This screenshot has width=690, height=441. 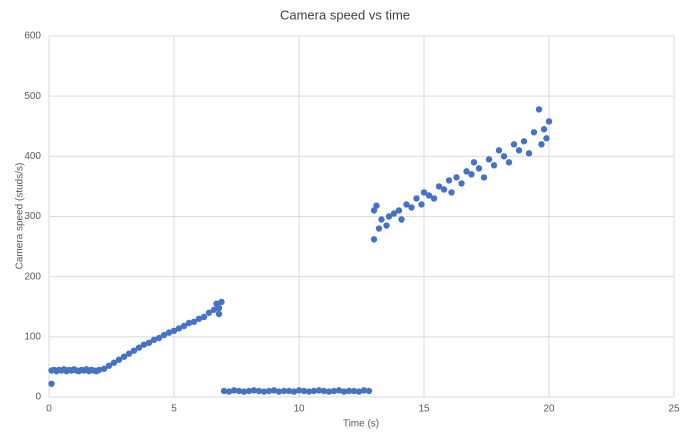 I want to click on x-tick-label: 10, so click(x=299, y=409).